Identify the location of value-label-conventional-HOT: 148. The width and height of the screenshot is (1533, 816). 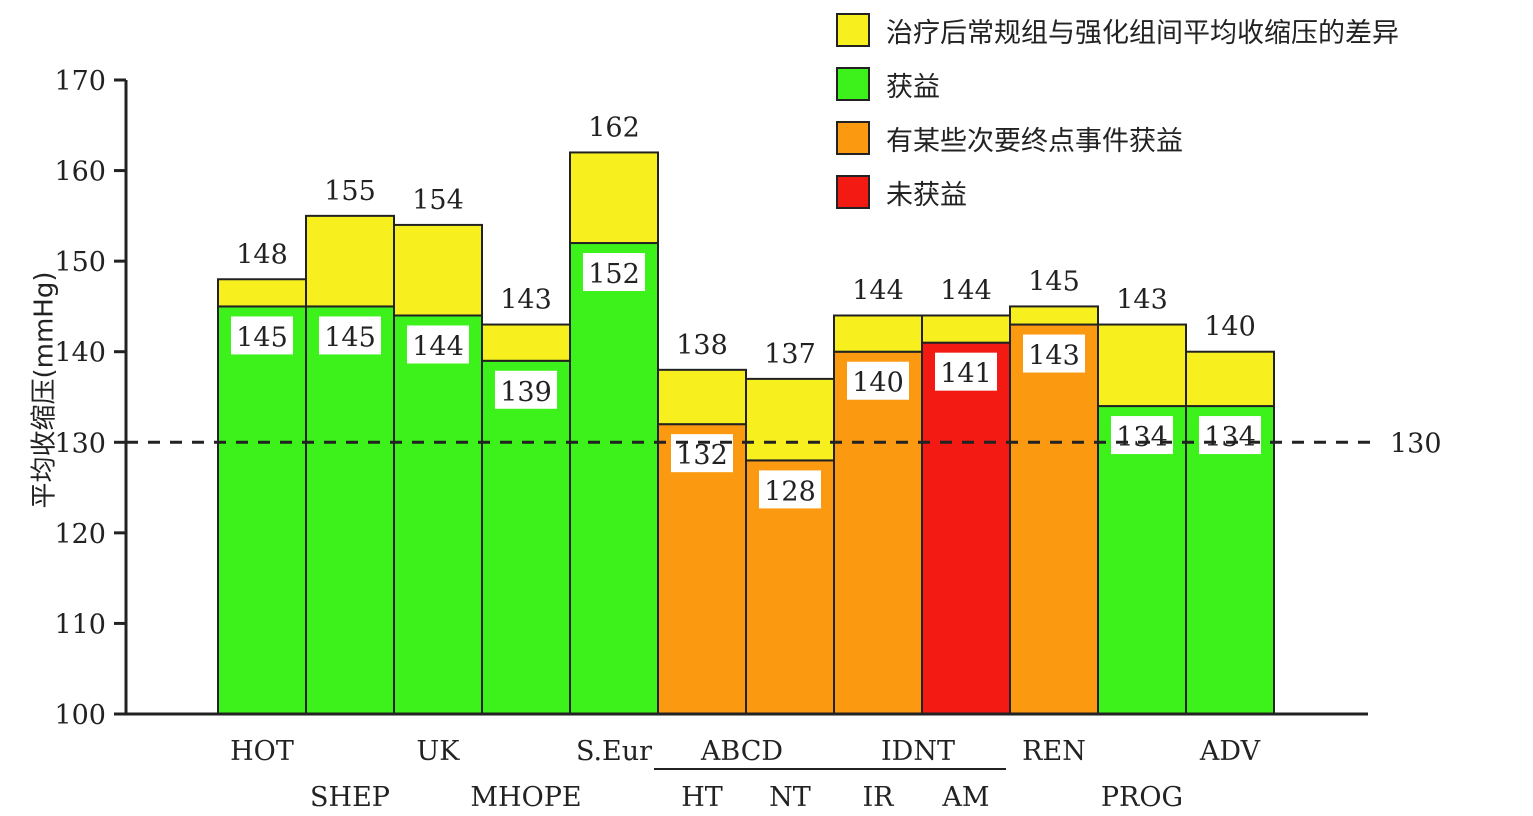
(262, 254).